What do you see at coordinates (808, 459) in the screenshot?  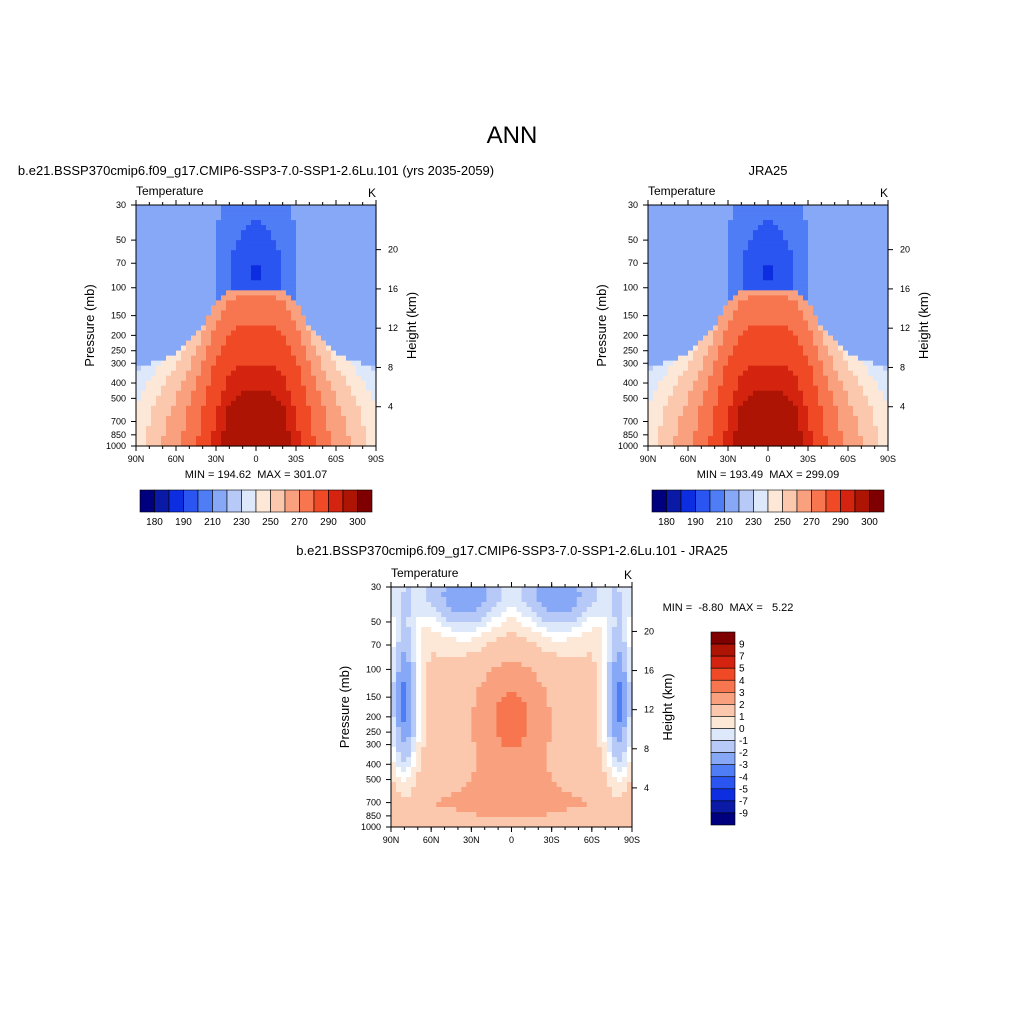 I see `x-tick-label: 30S` at bounding box center [808, 459].